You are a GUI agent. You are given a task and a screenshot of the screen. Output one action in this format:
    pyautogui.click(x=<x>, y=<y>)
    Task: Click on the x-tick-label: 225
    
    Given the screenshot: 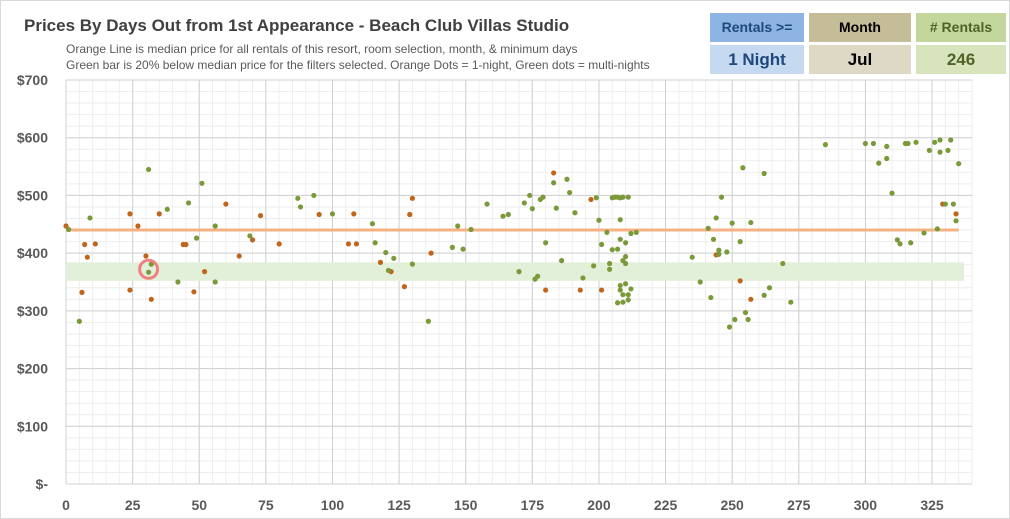 What is the action you would take?
    pyautogui.click(x=666, y=505)
    